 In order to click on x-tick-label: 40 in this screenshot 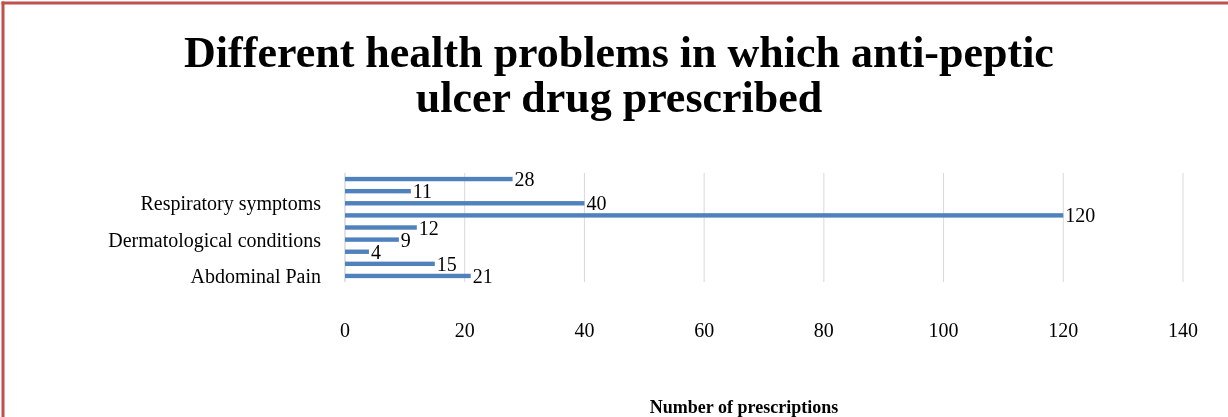, I will do `click(584, 330)`.